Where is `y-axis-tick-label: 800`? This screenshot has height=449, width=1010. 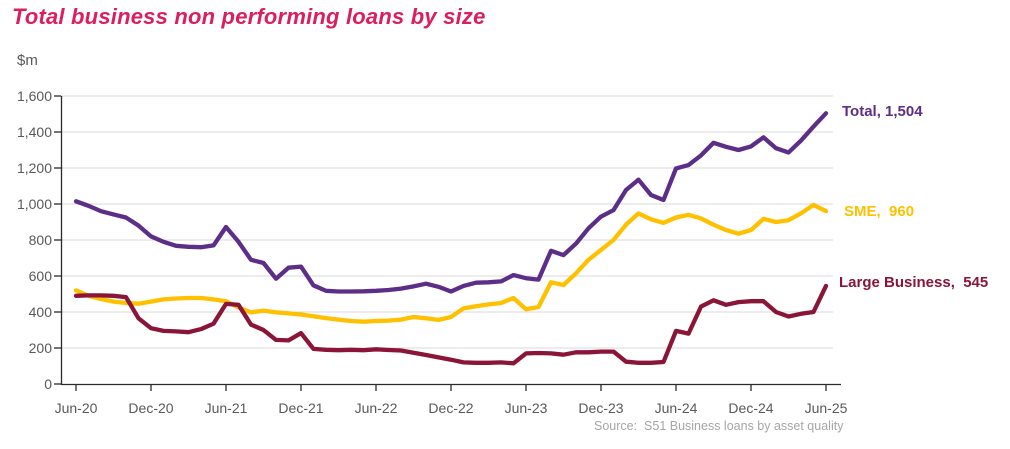 y-axis-tick-label: 800 is located at coordinates (41, 240).